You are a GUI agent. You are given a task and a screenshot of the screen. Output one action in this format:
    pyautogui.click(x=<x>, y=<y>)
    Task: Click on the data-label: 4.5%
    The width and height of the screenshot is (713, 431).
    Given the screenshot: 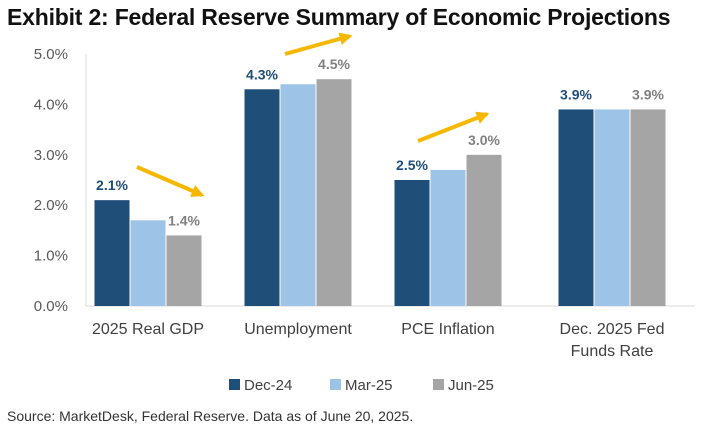 What is the action you would take?
    pyautogui.click(x=334, y=64)
    